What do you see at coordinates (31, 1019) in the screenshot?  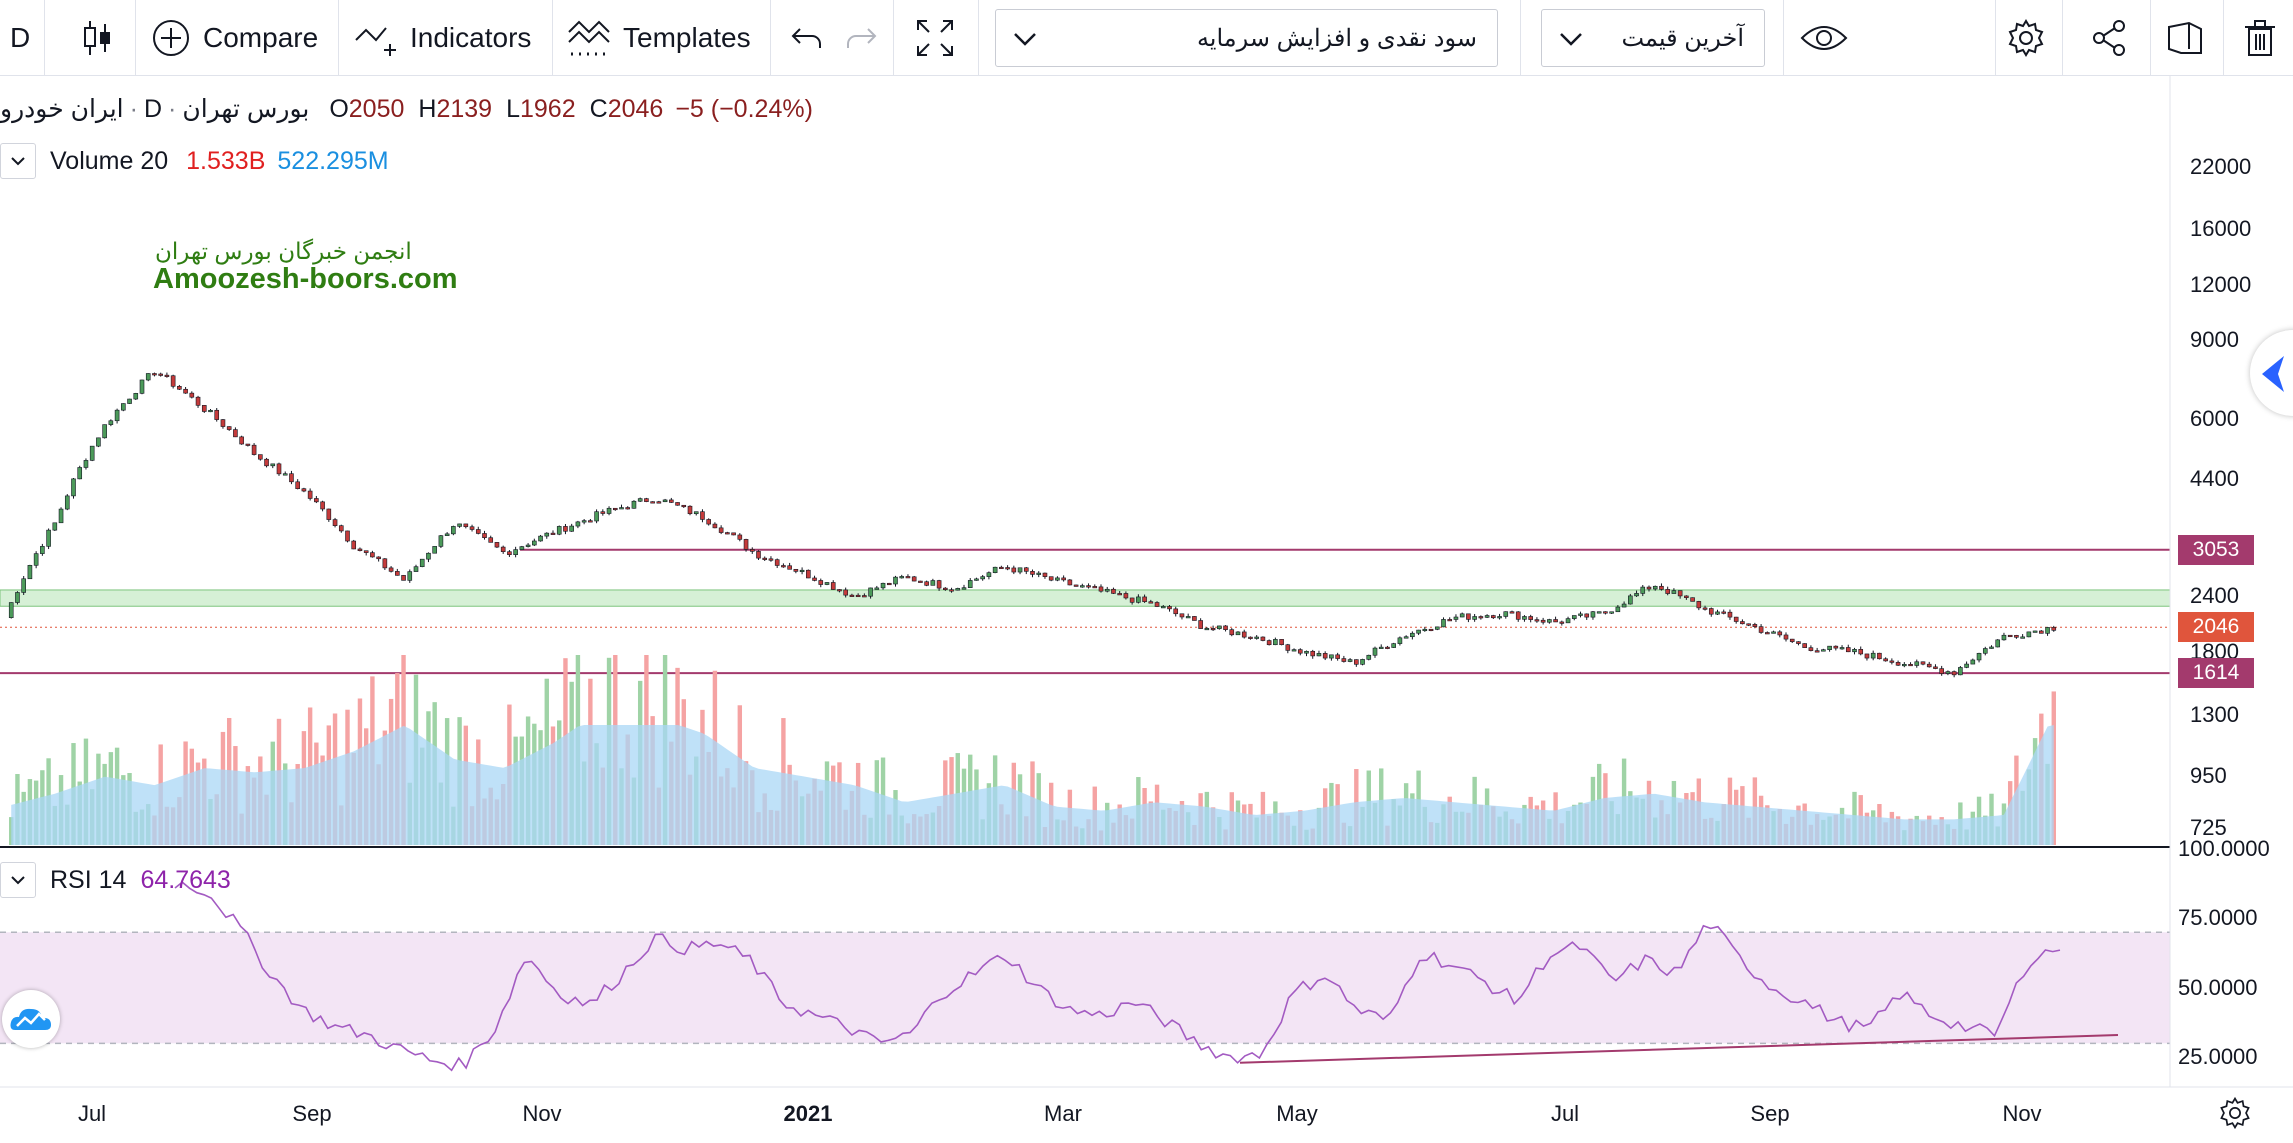 I see `tradingview-logo` at bounding box center [31, 1019].